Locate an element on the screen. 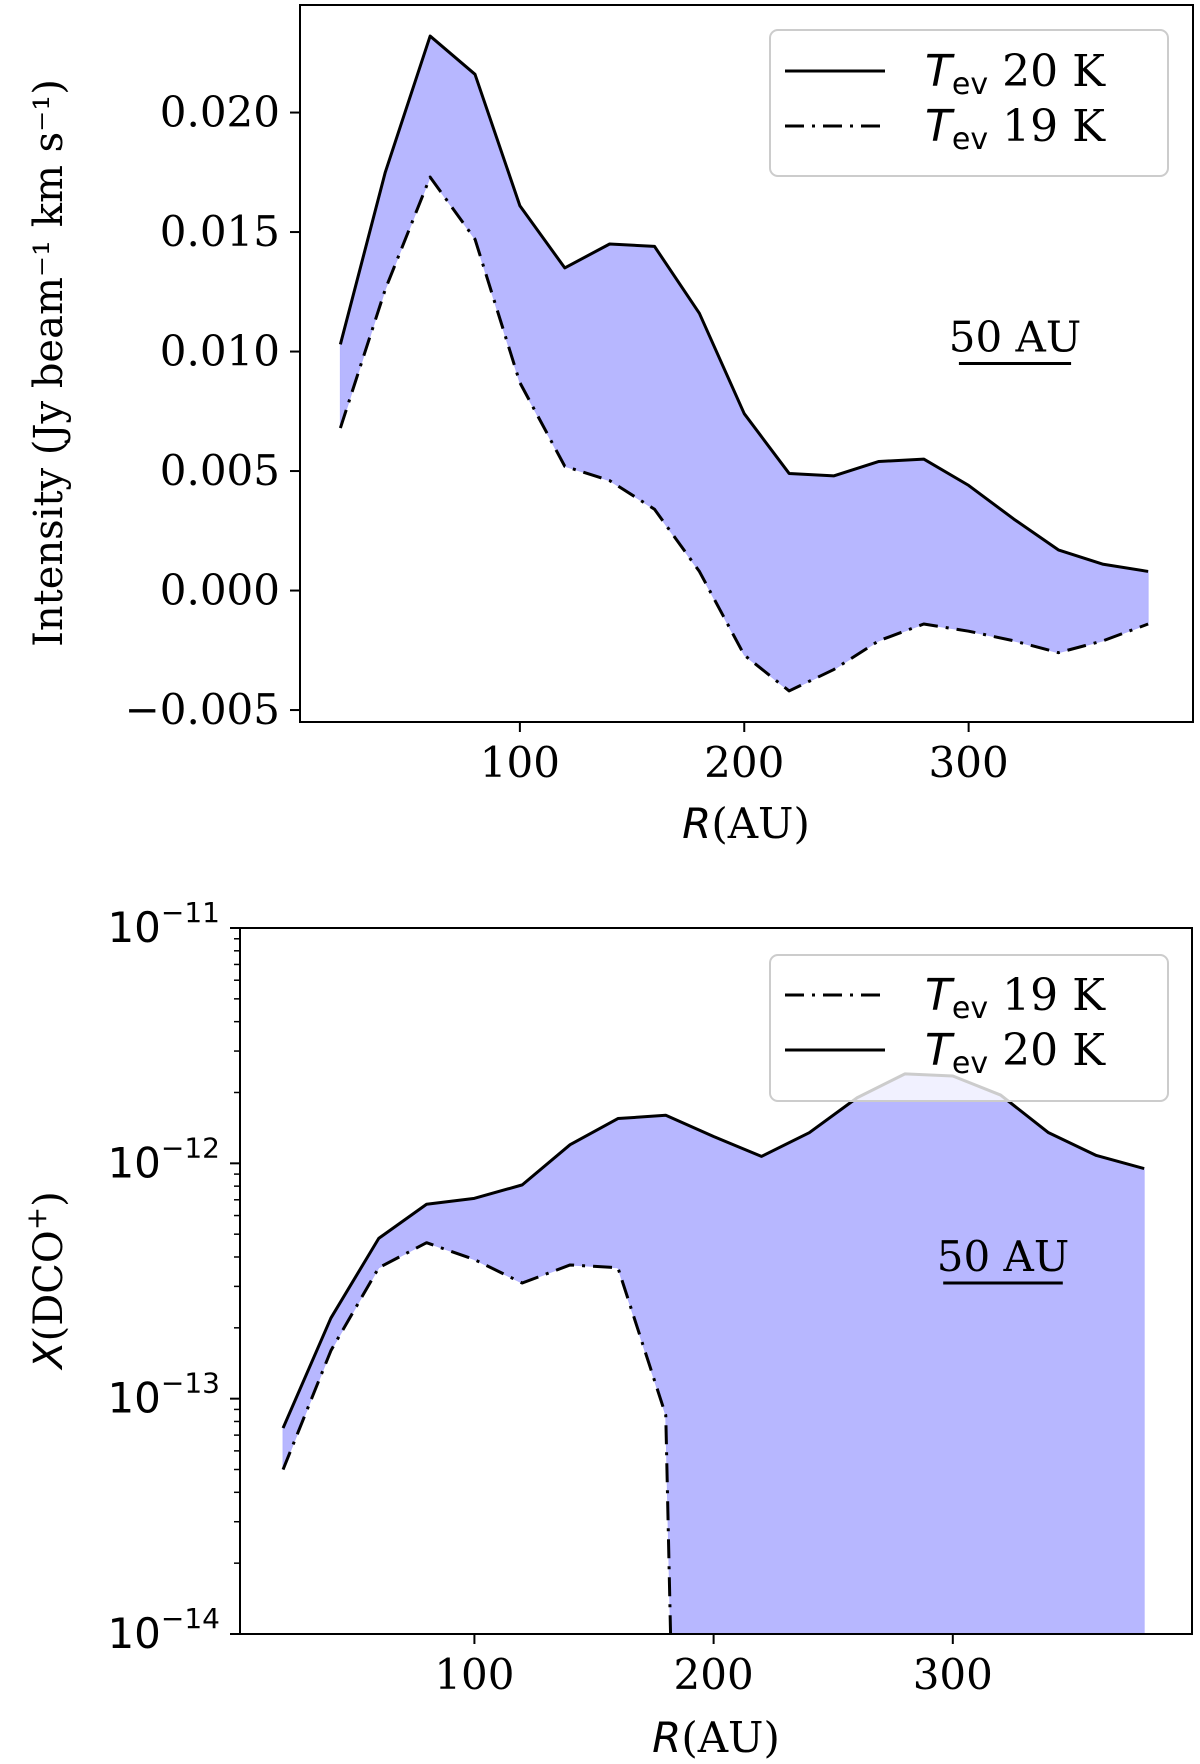 Image resolution: width=1200 pixels, height=1764 pixels. intensity-legend-box is located at coordinates (969, 103).